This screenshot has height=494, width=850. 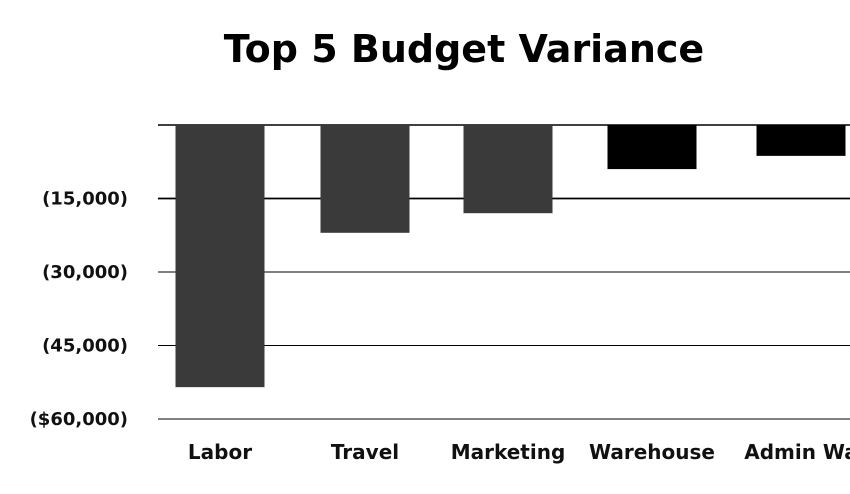 What do you see at coordinates (79, 419) in the screenshot?
I see `y-tick-label: ($60,000)` at bounding box center [79, 419].